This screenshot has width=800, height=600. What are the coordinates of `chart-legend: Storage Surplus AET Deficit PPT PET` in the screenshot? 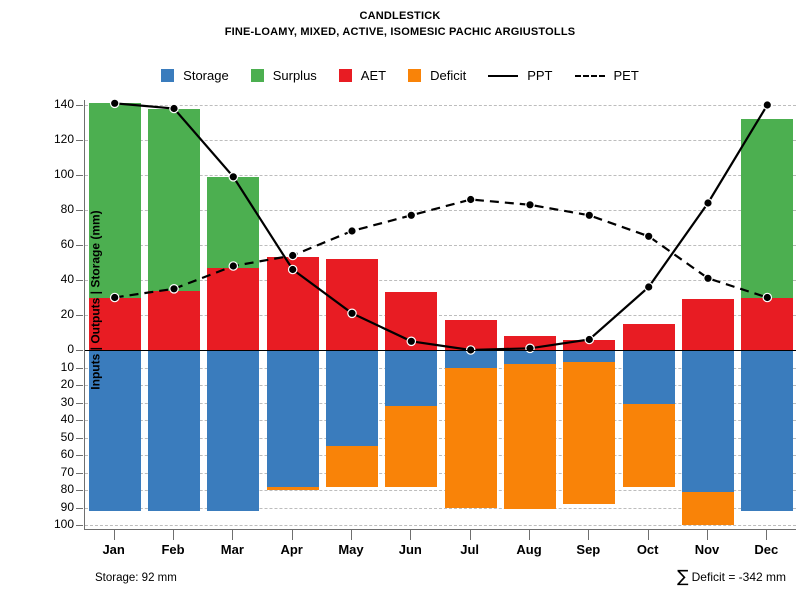 It's located at (400, 75).